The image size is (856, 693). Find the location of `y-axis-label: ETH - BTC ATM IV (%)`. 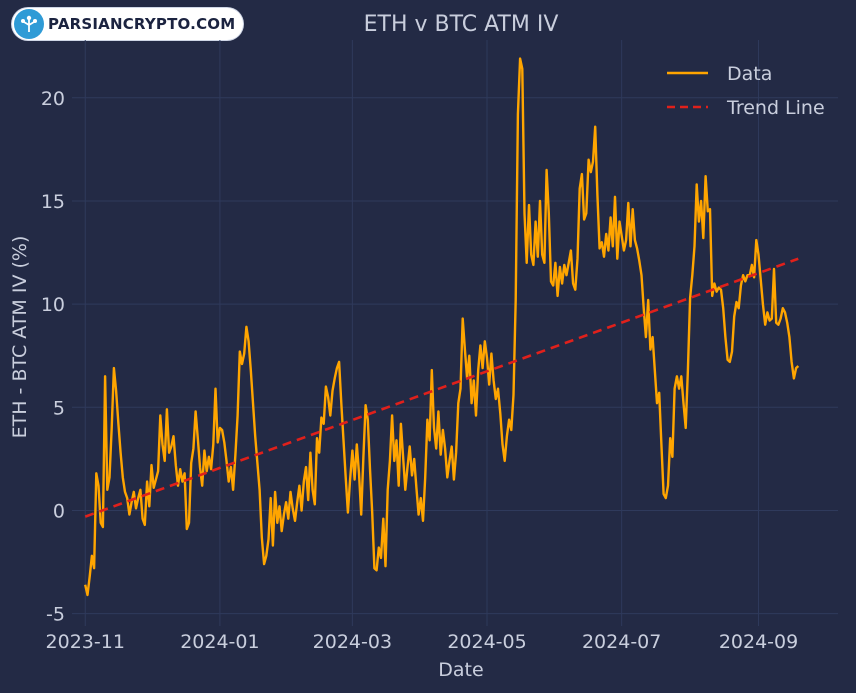

y-axis-label: ETH - BTC ATM IV (%) is located at coordinates (20, 337).